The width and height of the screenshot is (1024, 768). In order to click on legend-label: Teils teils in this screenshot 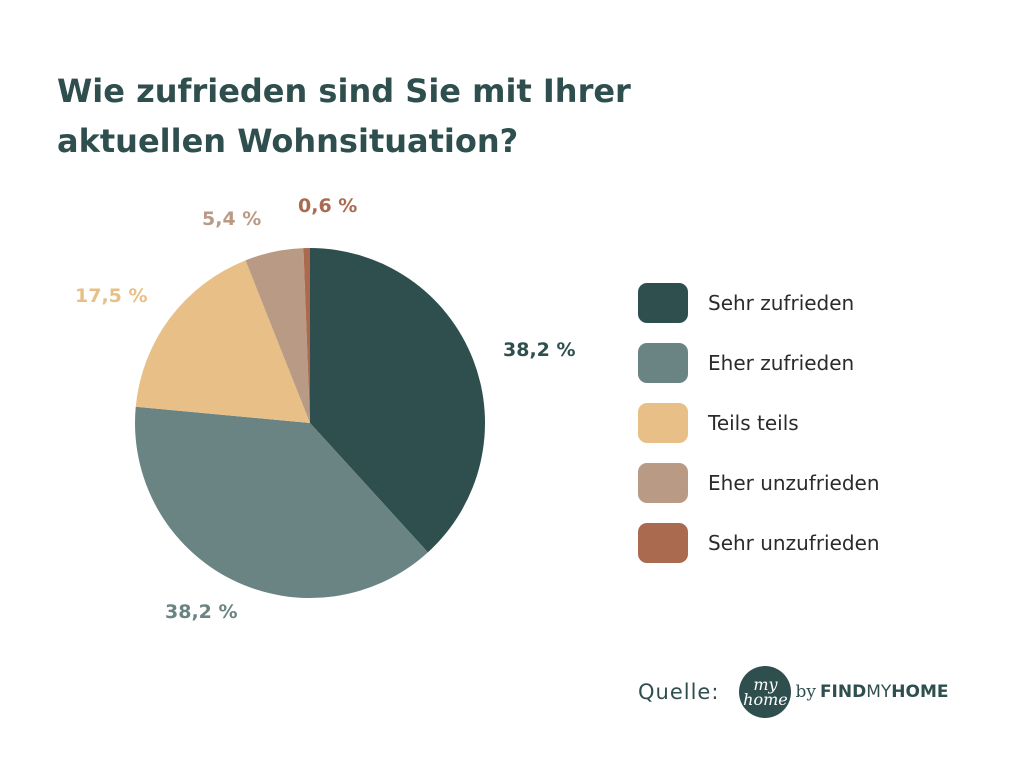, I will do `click(753, 423)`.